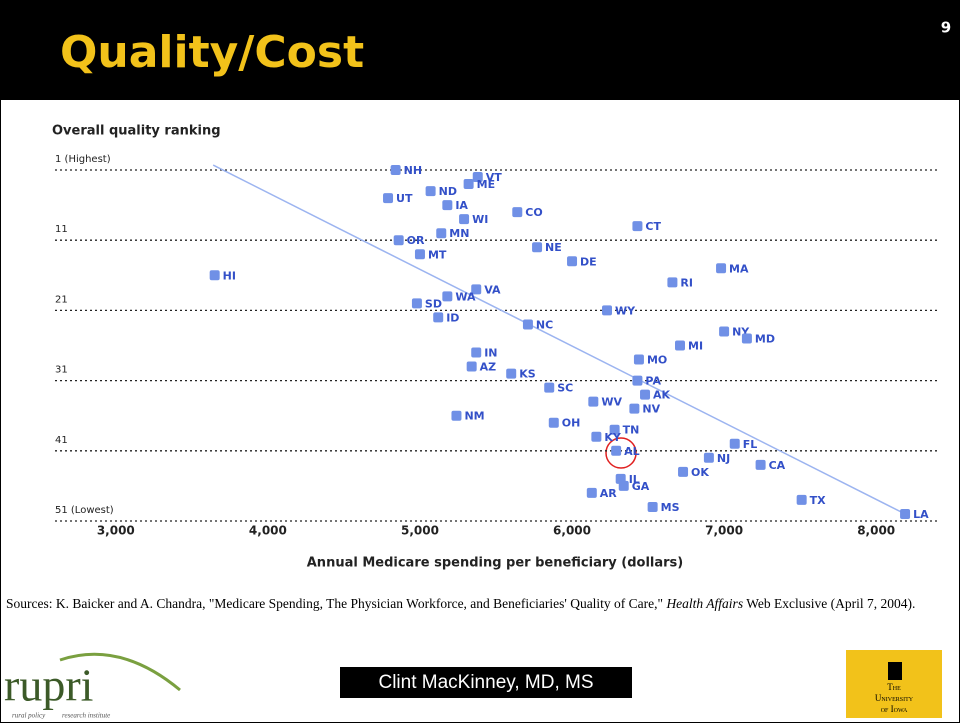  What do you see at coordinates (670, 507) in the screenshot?
I see `point-label: MS` at bounding box center [670, 507].